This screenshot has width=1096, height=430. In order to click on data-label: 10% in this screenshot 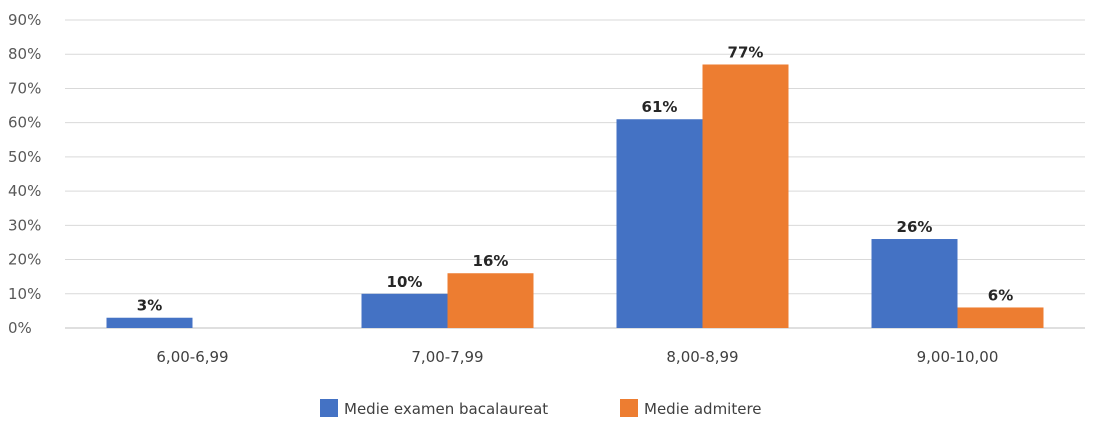, I will do `click(405, 282)`.